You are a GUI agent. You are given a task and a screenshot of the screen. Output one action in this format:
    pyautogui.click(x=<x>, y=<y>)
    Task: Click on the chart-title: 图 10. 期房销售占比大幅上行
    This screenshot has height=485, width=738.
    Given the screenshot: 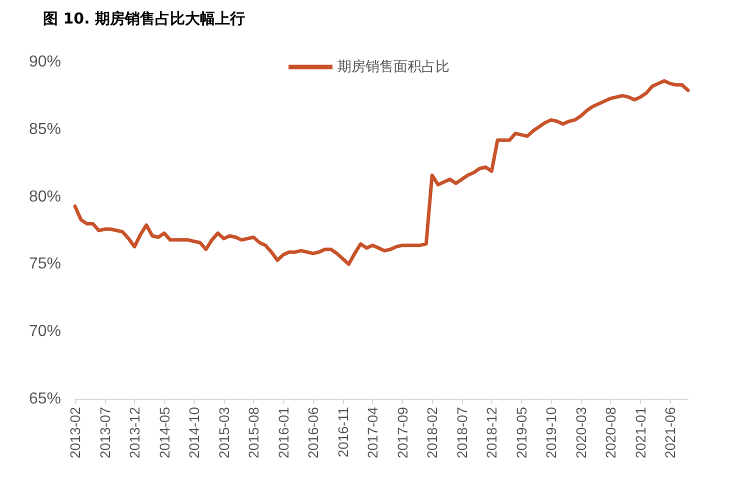 What is the action you would take?
    pyautogui.click(x=144, y=19)
    